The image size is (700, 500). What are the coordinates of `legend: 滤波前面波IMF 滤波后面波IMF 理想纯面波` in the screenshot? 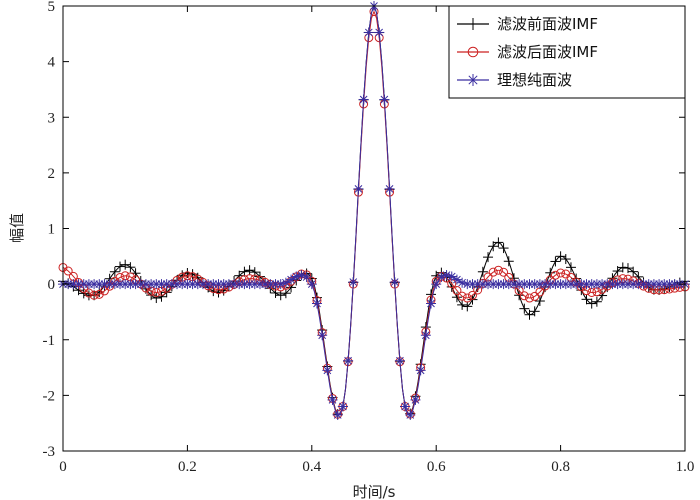 It's located at (567, 52).